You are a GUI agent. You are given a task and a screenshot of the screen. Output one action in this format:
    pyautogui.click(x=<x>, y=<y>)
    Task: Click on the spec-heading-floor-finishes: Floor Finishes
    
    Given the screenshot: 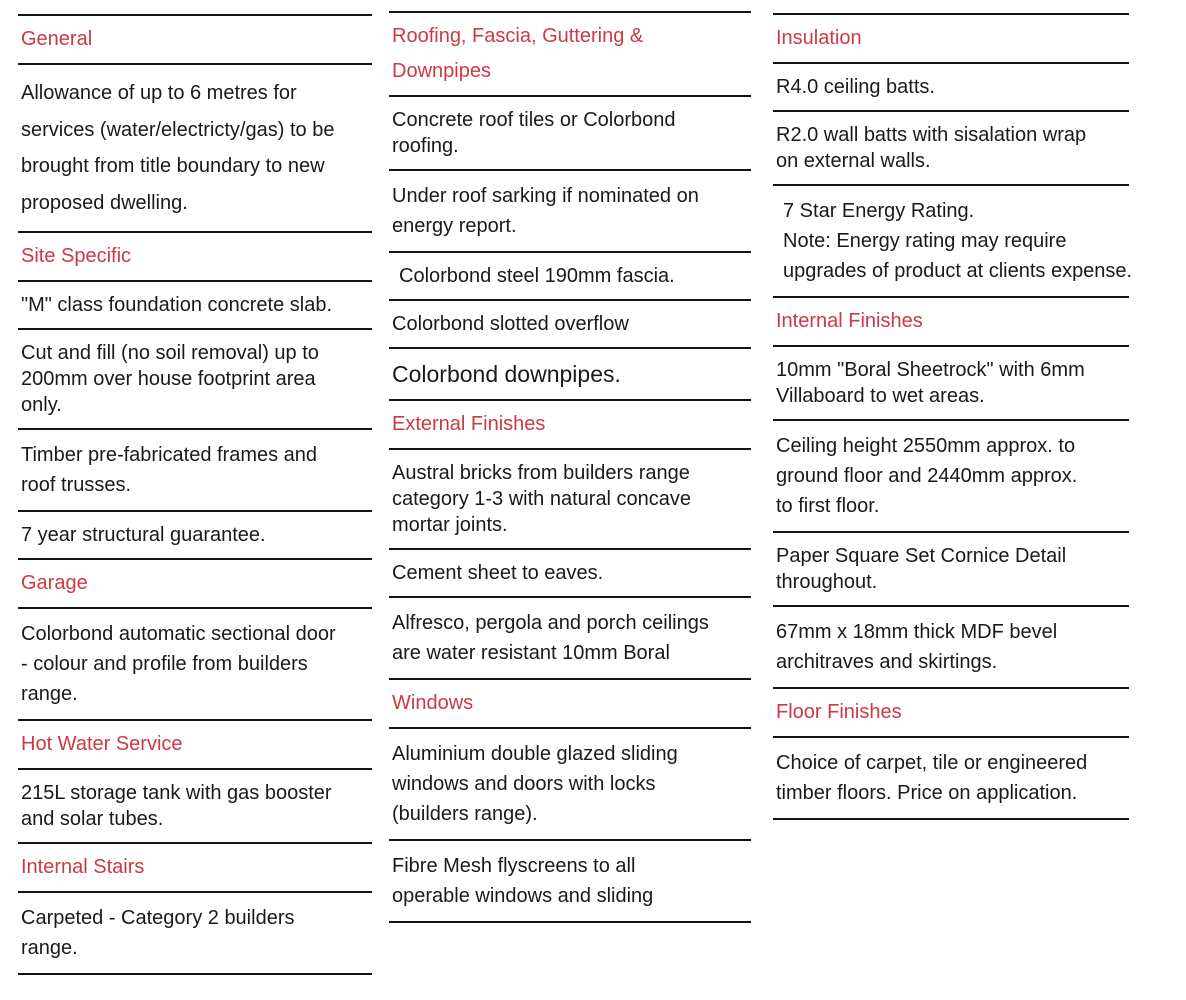 What is the action you would take?
    pyautogui.click(x=951, y=711)
    